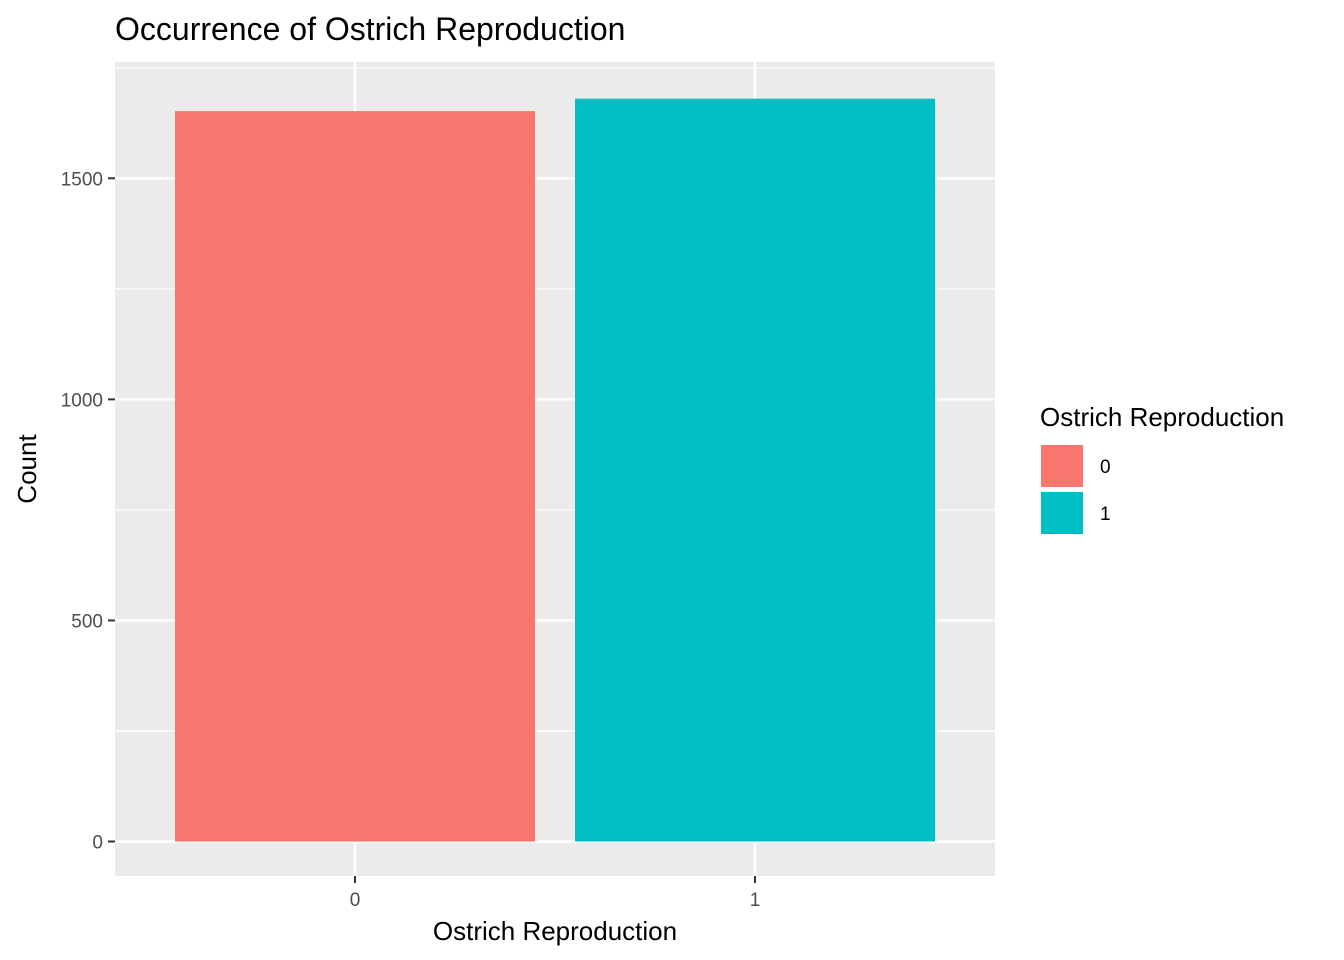  I want to click on legend-label-0: 0, so click(1105, 467).